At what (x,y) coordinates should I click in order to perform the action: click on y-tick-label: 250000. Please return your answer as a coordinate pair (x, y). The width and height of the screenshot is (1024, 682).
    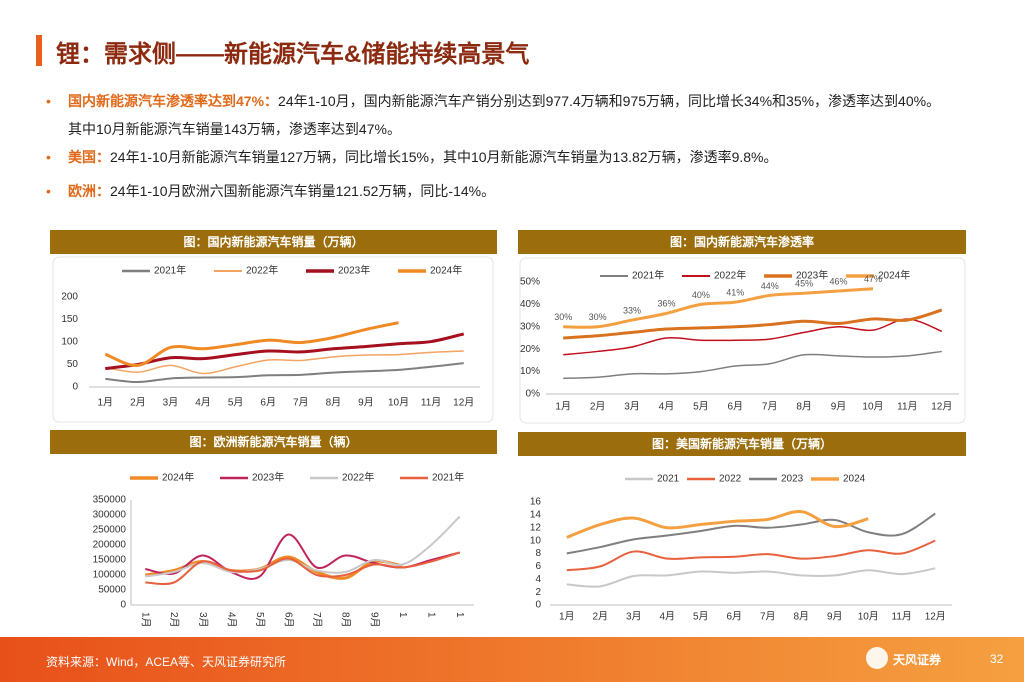
    Looking at the image, I should click on (110, 530).